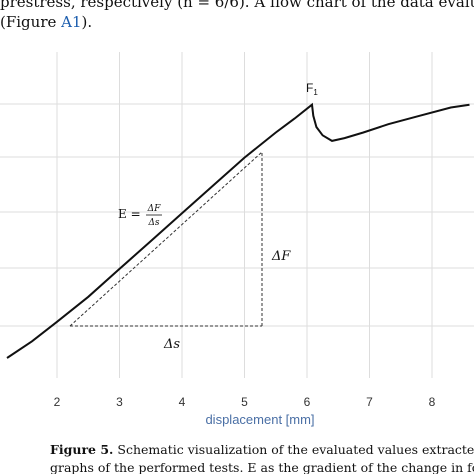 The width and height of the screenshot is (474, 474). I want to click on delta-f-label: ΔF, so click(281, 256).